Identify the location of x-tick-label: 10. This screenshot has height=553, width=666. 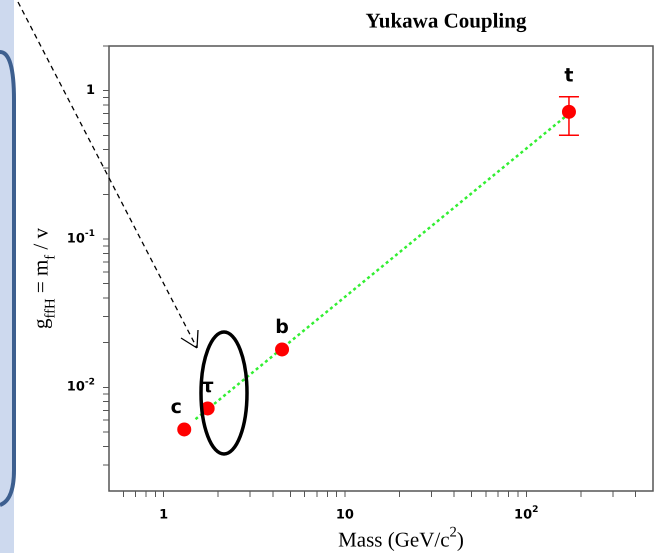
(345, 514).